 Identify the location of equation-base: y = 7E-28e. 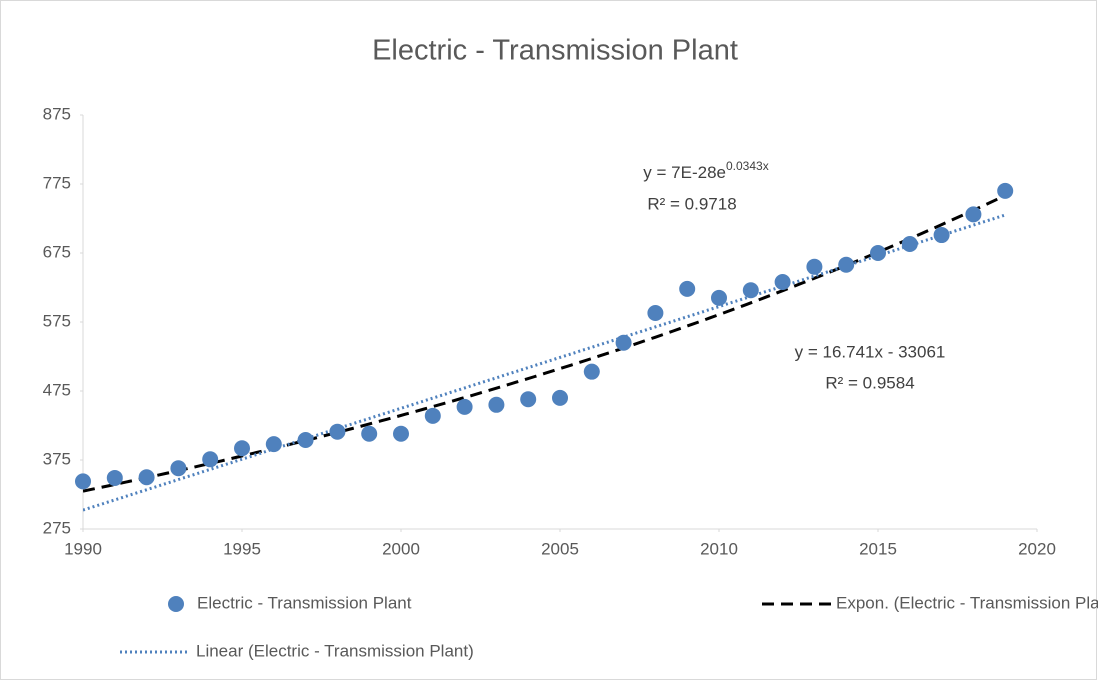
(684, 172).